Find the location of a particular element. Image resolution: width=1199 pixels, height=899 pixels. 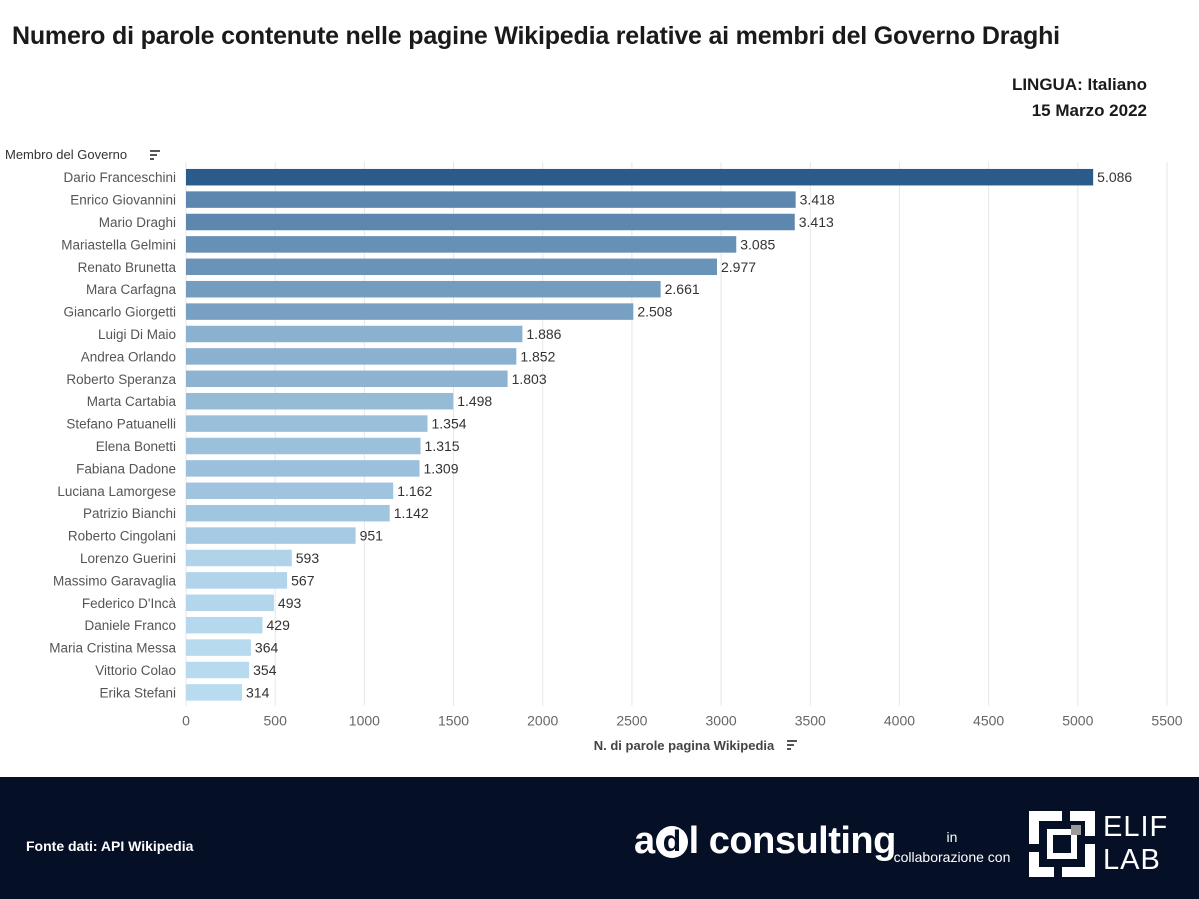

value-label: 1.803 is located at coordinates (529, 379).